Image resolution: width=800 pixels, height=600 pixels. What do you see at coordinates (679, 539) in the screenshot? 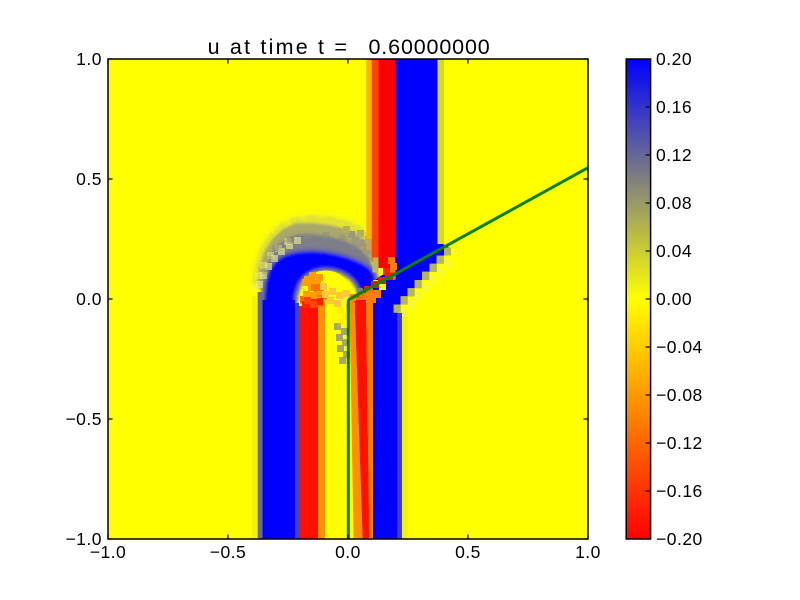
I see `svg-text: −0.20` at bounding box center [679, 539].